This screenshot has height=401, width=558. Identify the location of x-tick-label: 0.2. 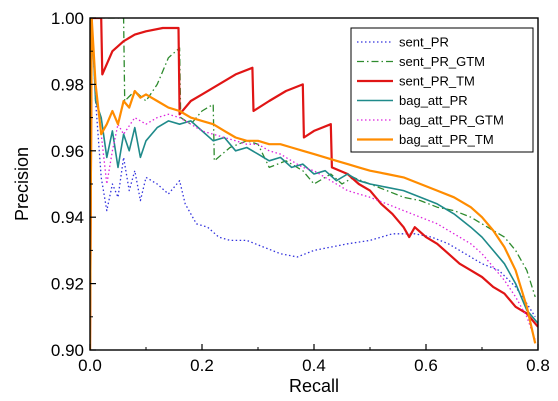
(202, 365).